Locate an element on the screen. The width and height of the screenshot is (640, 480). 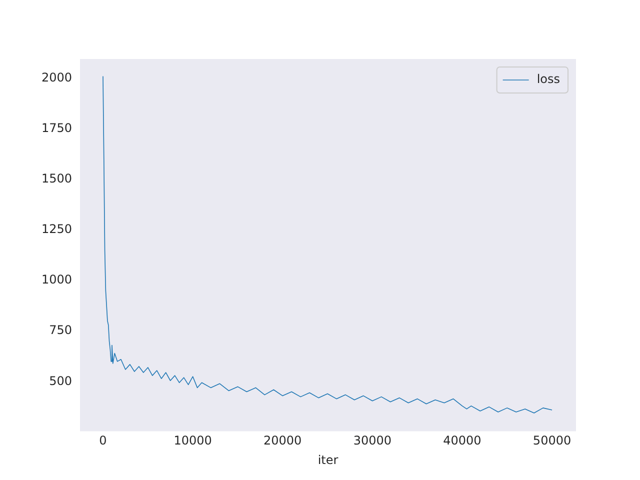
y-tick-label: 750 is located at coordinates (60, 330).